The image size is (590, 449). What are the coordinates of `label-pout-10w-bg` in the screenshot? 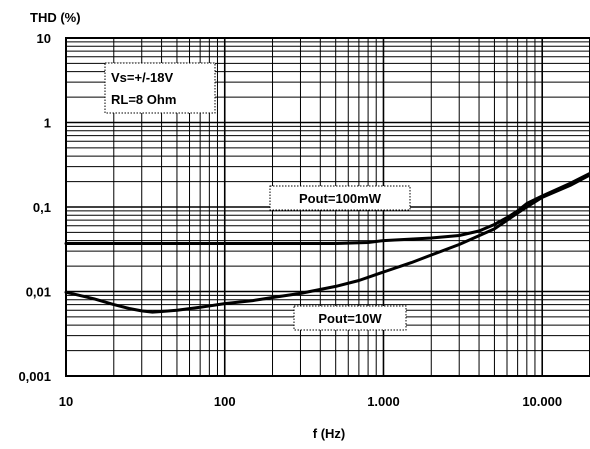 It's located at (350, 318).